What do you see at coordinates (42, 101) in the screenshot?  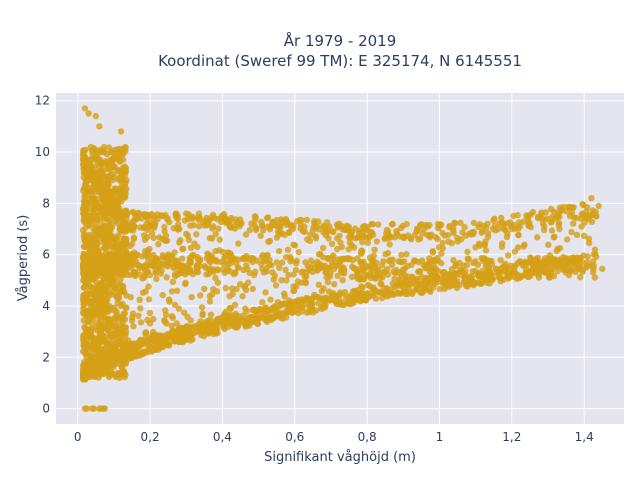 I see `y-tick-label: 12` at bounding box center [42, 101].